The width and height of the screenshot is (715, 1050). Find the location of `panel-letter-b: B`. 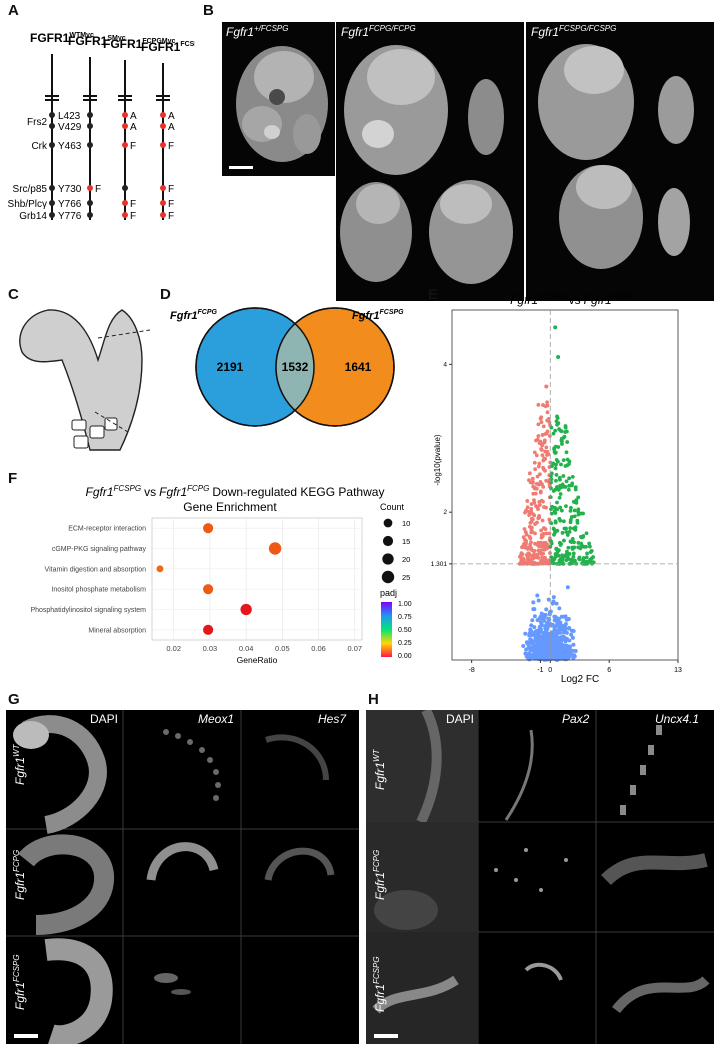

panel-letter-b: B is located at coordinates (208, 10).